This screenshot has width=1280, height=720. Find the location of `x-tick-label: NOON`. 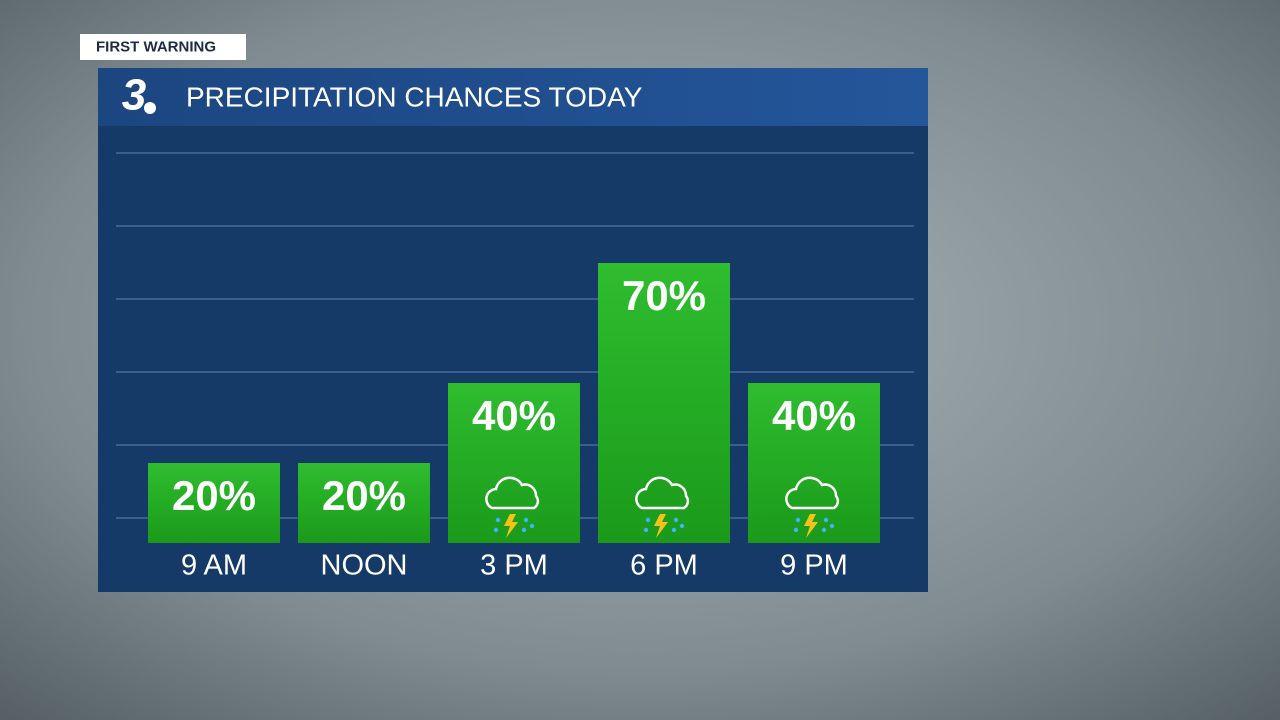

x-tick-label: NOON is located at coordinates (364, 566).